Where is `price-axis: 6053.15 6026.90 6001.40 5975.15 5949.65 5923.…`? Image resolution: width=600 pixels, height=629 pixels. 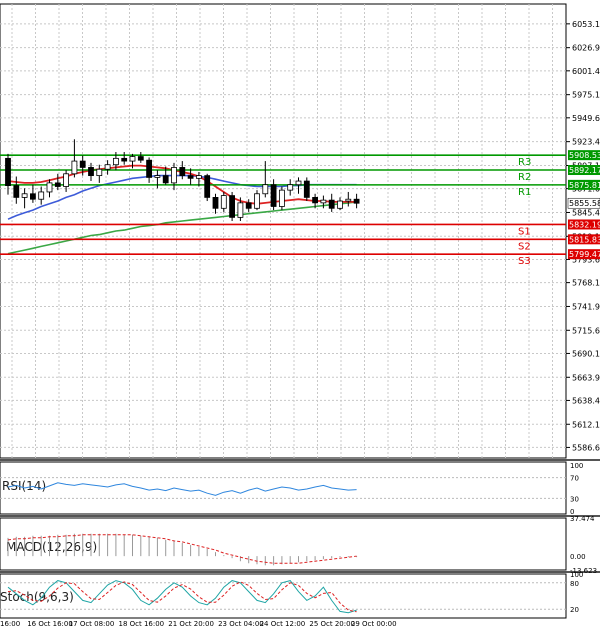 price-axis: 6053.15 6026.90 6001.40 5975.15 5949.65 5923.… is located at coordinates (583, 317).